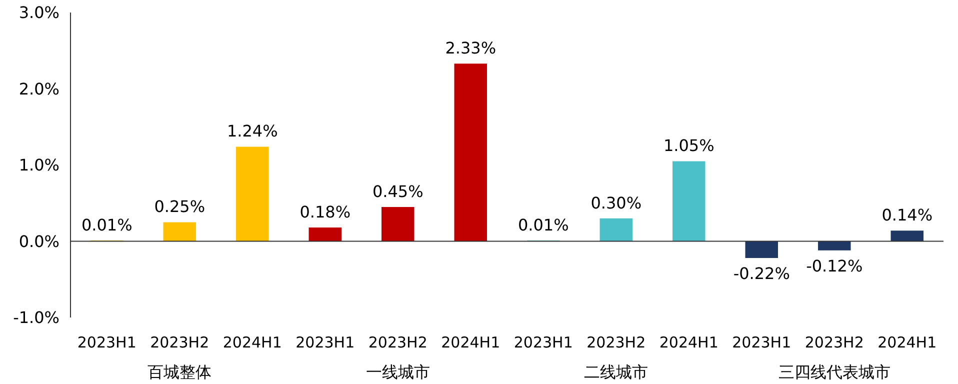 This screenshot has height=384, width=958. I want to click on text: 百城整体, so click(180, 372).